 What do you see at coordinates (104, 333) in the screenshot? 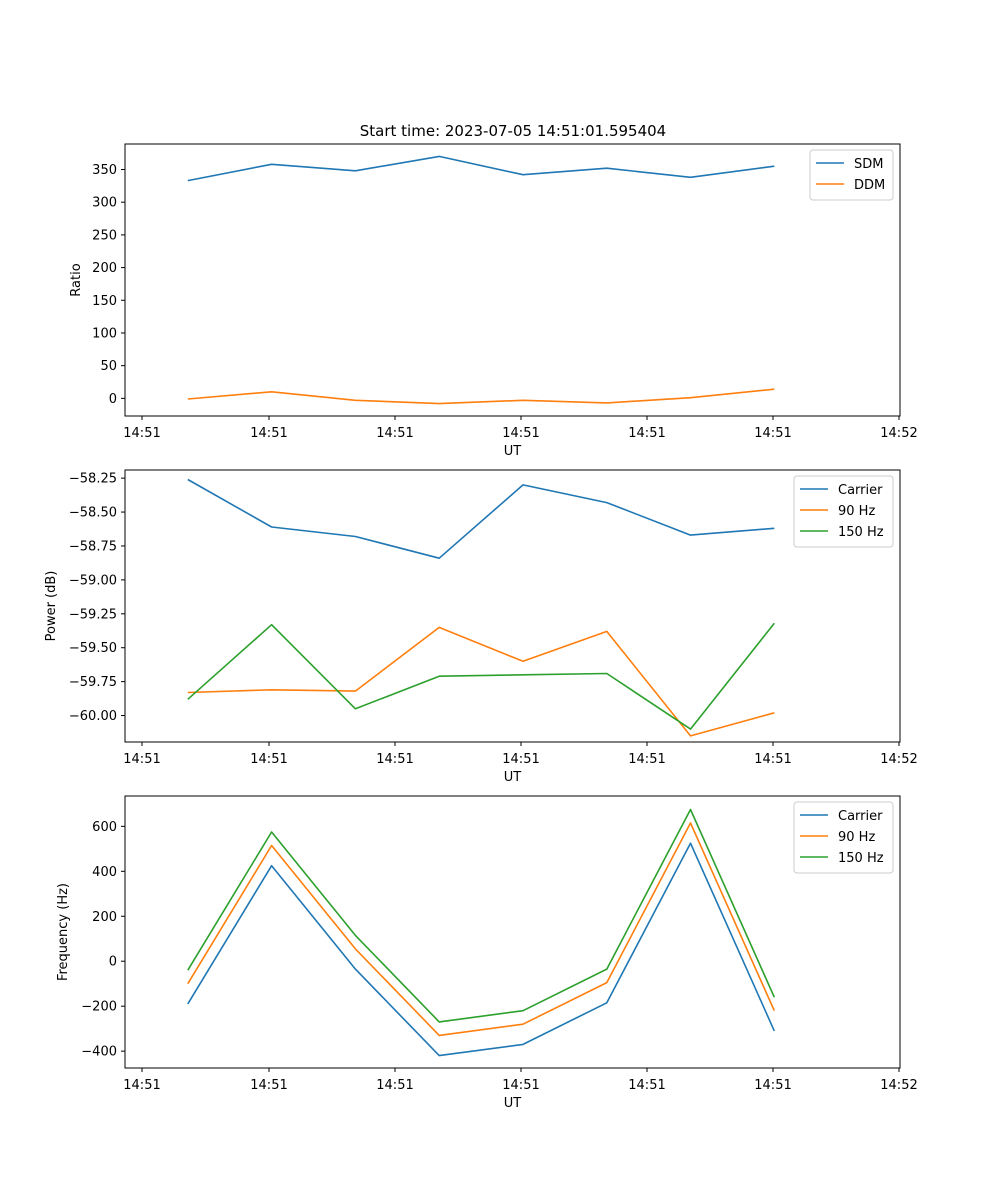
I see `y-tick-label: 100` at bounding box center [104, 333].